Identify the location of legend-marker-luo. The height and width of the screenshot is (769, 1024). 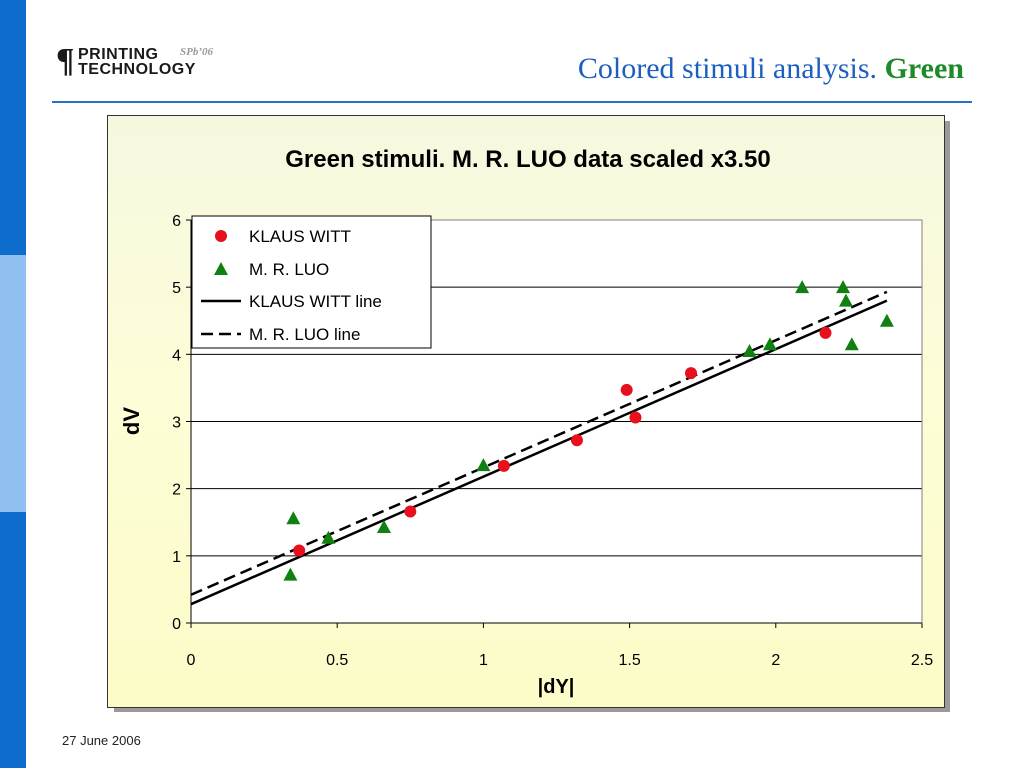
(221, 268).